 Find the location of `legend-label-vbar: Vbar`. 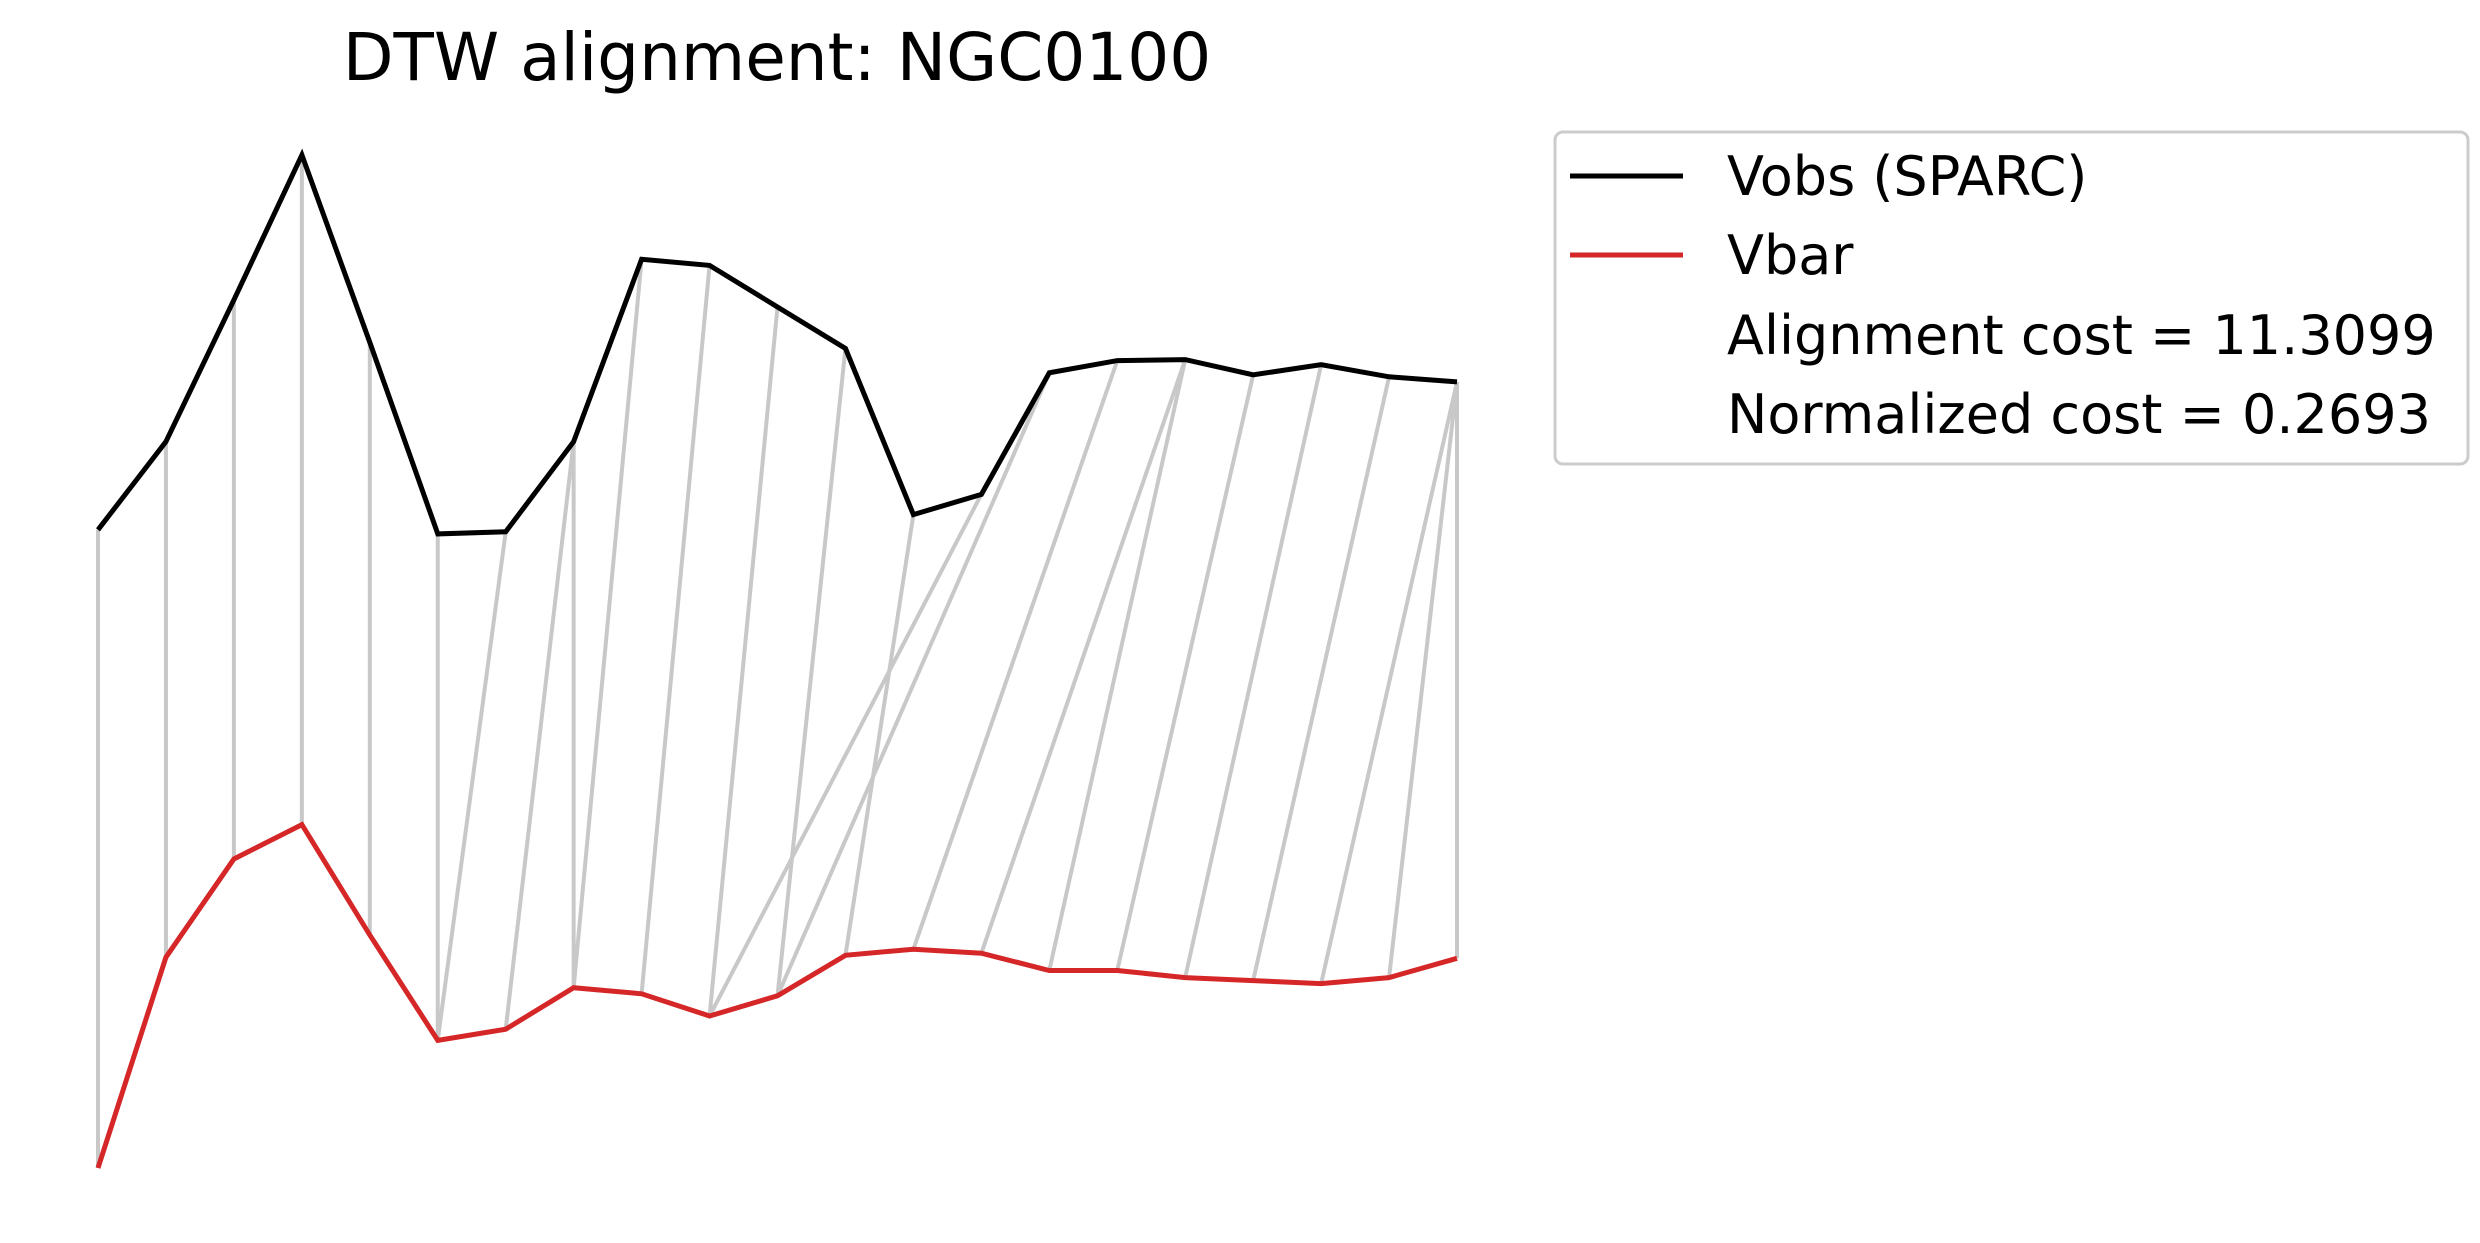

legend-label-vbar: Vbar is located at coordinates (1790, 255).